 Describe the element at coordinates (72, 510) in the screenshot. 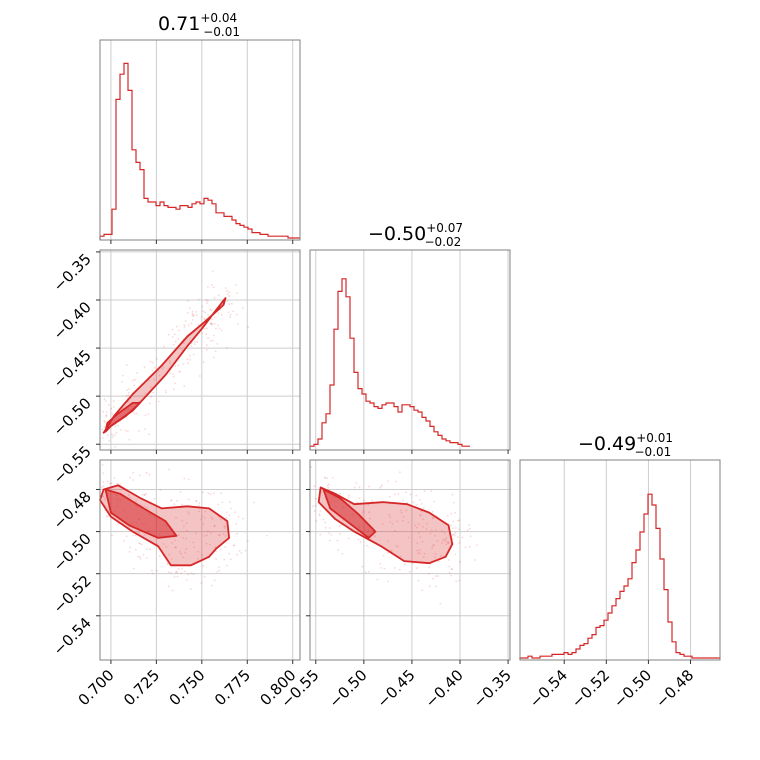

I see `y-tick-label: −0.48` at that location.